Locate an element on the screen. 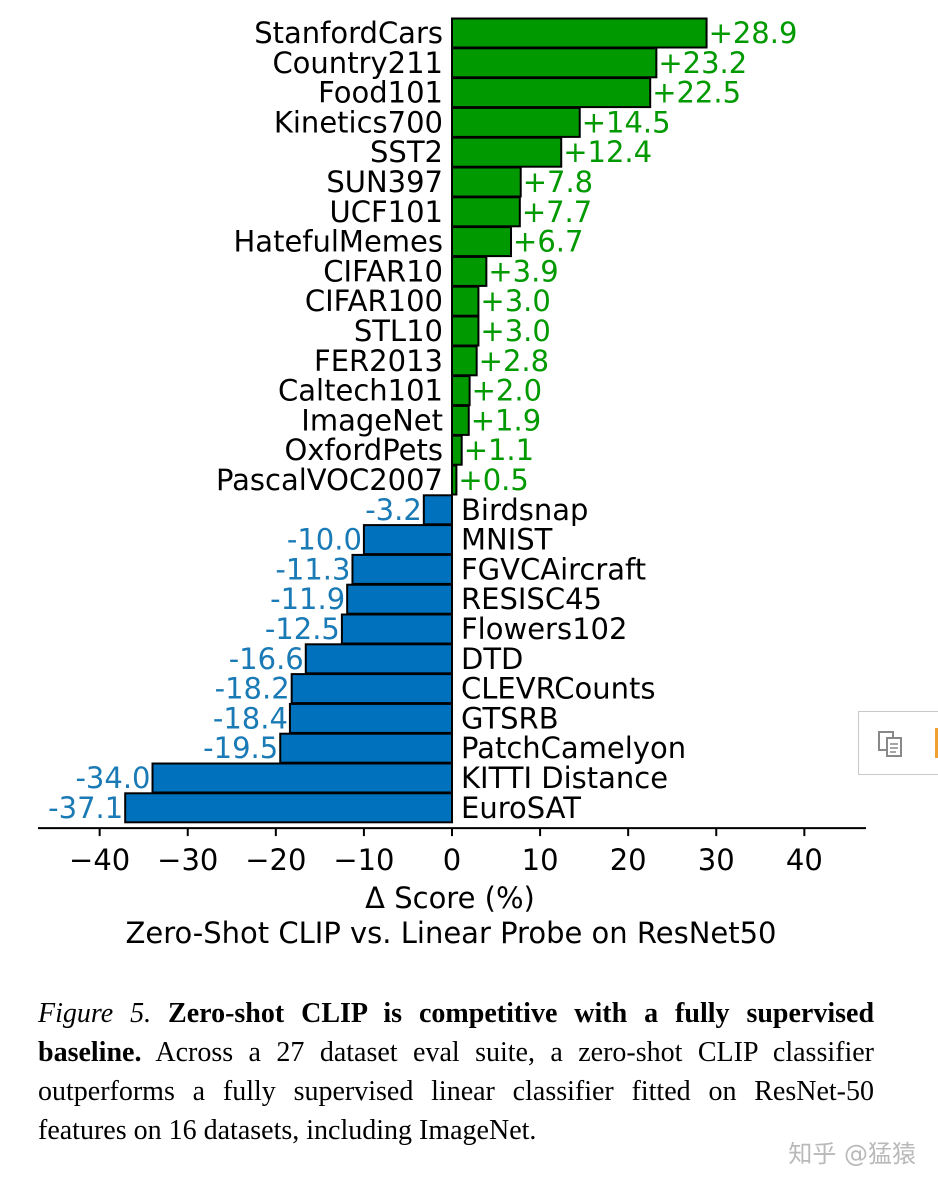  category-label: CIFAR100 is located at coordinates (374, 301).